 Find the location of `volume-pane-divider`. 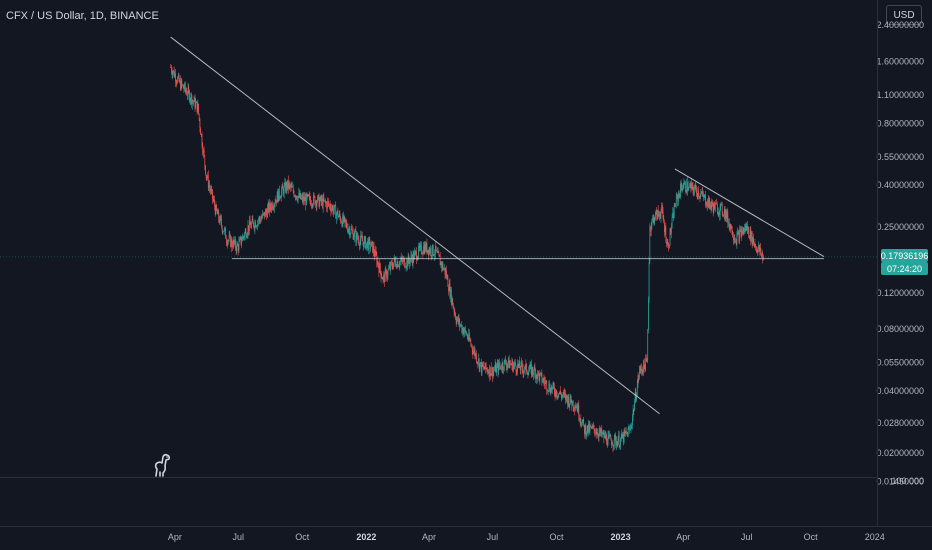

volume-pane-divider is located at coordinates (438, 477).